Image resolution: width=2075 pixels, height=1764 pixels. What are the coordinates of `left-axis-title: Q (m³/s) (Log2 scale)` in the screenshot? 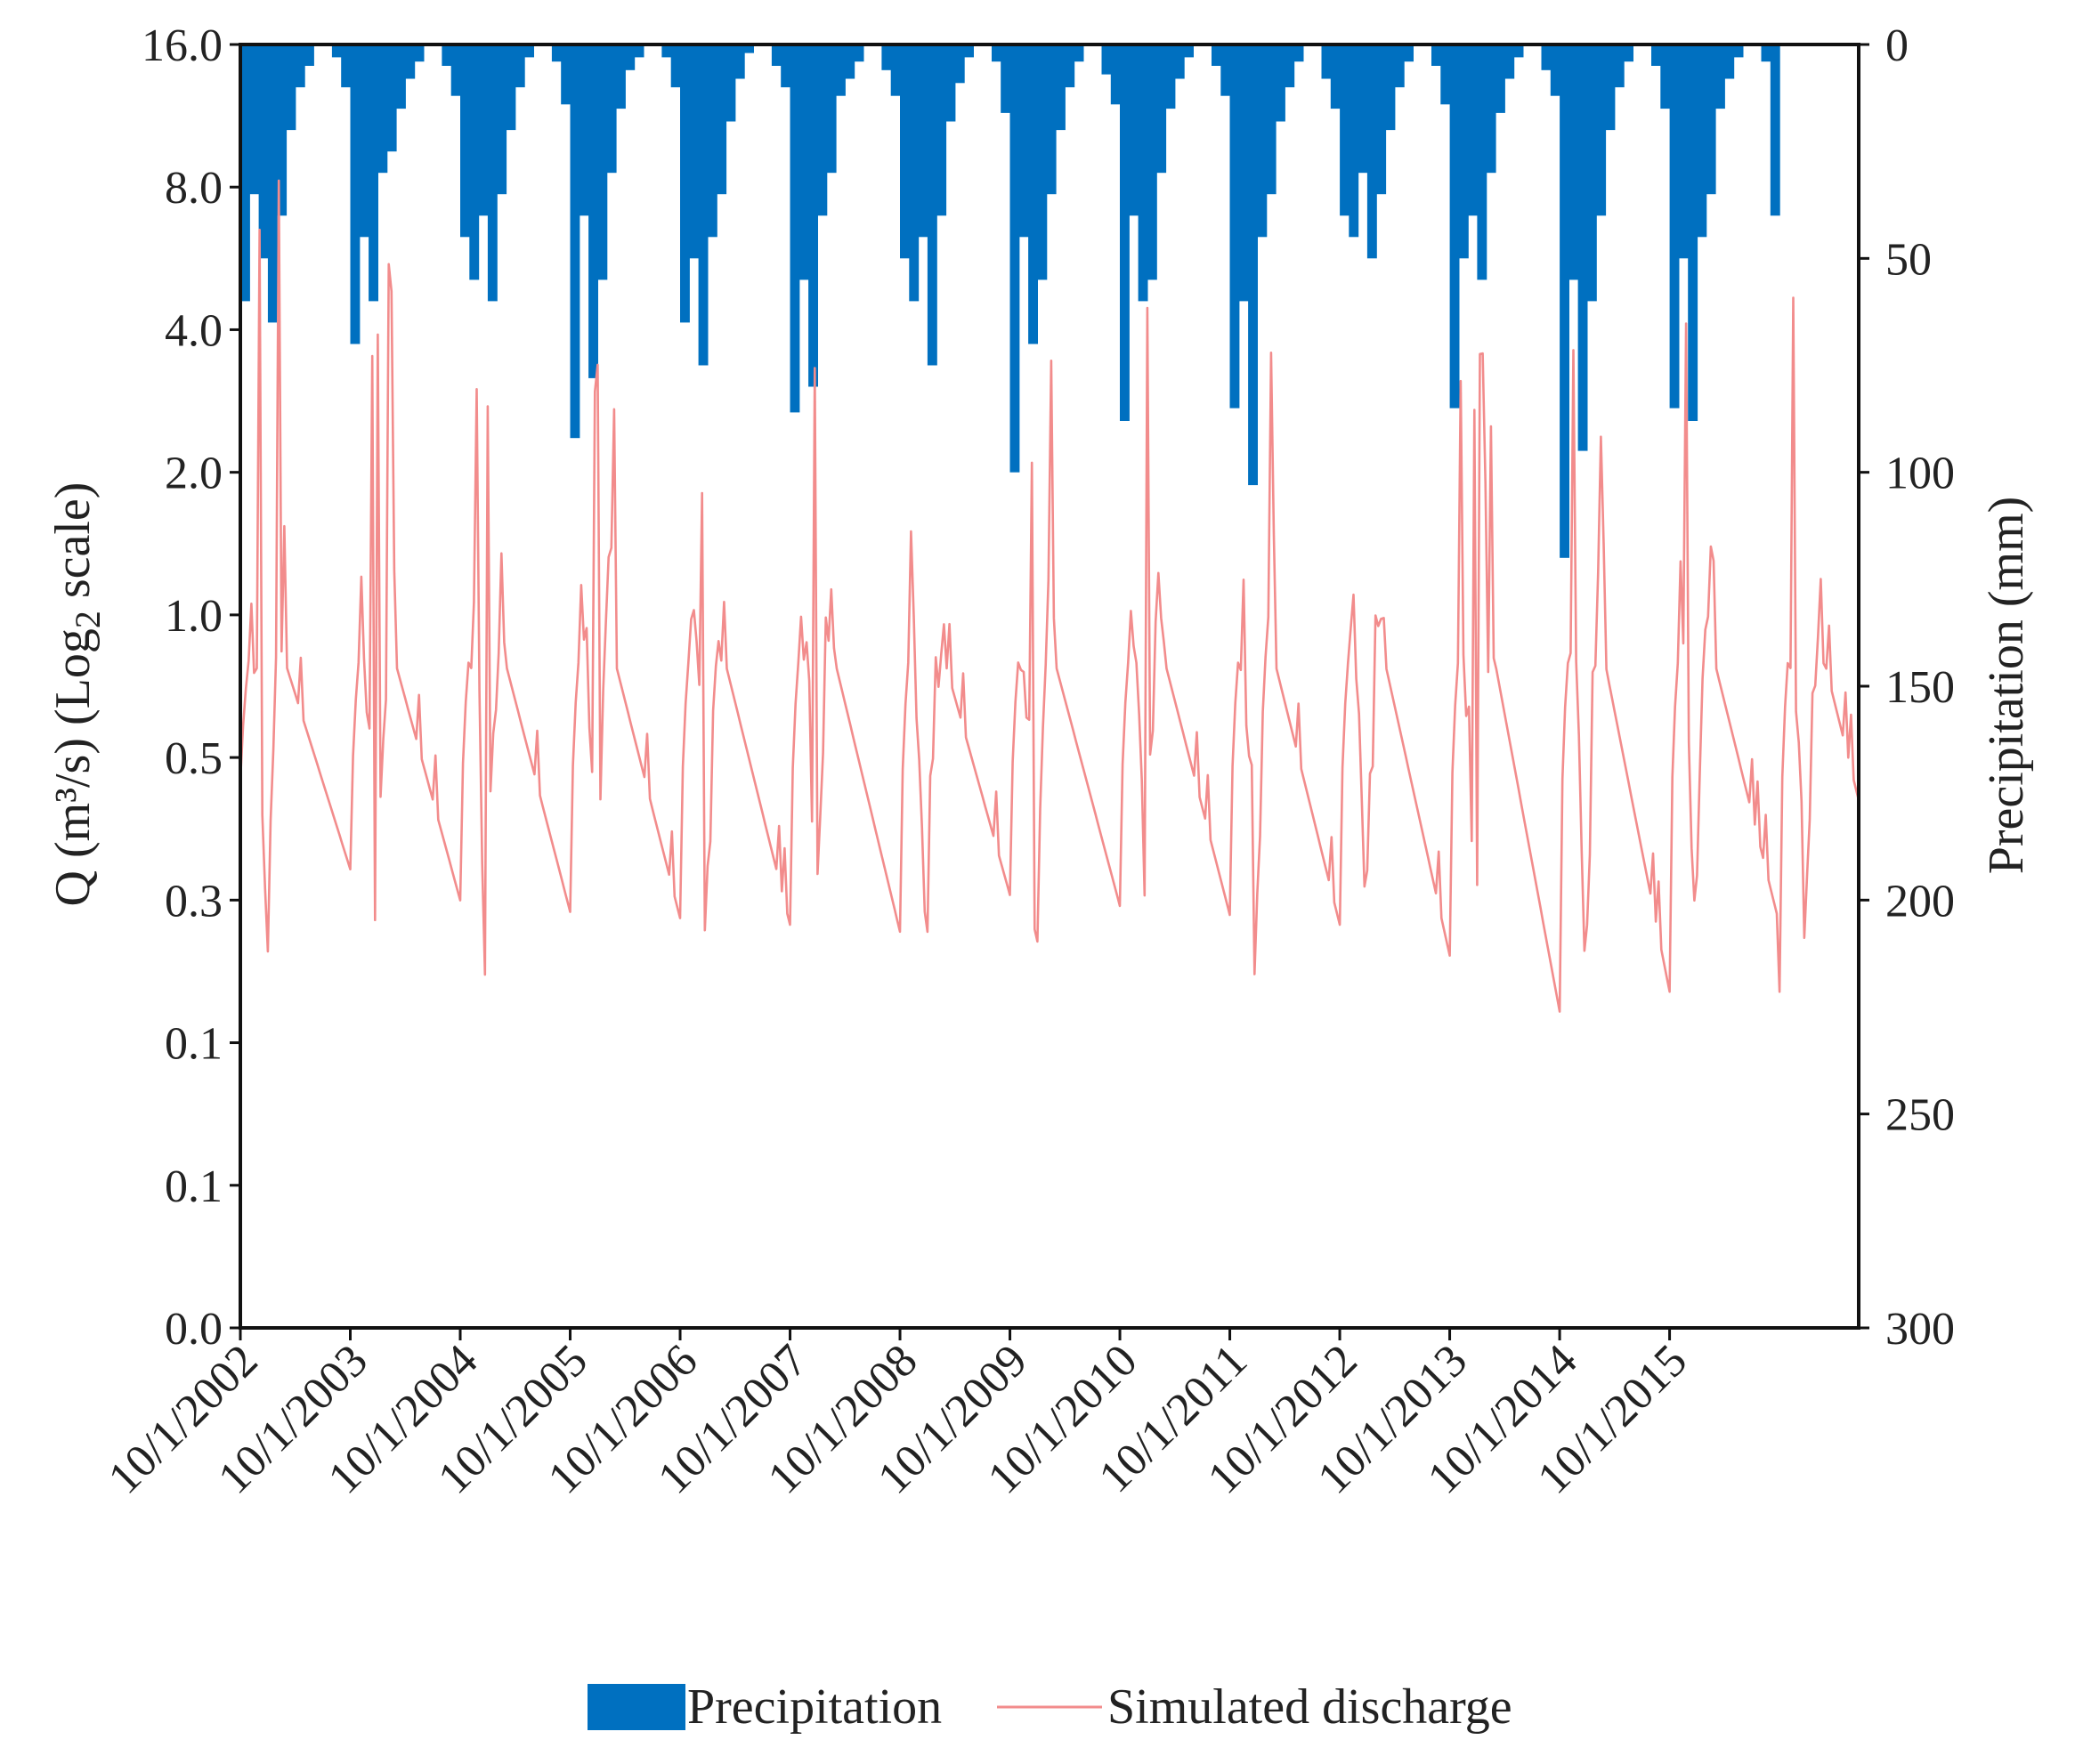 It's located at (77, 694).